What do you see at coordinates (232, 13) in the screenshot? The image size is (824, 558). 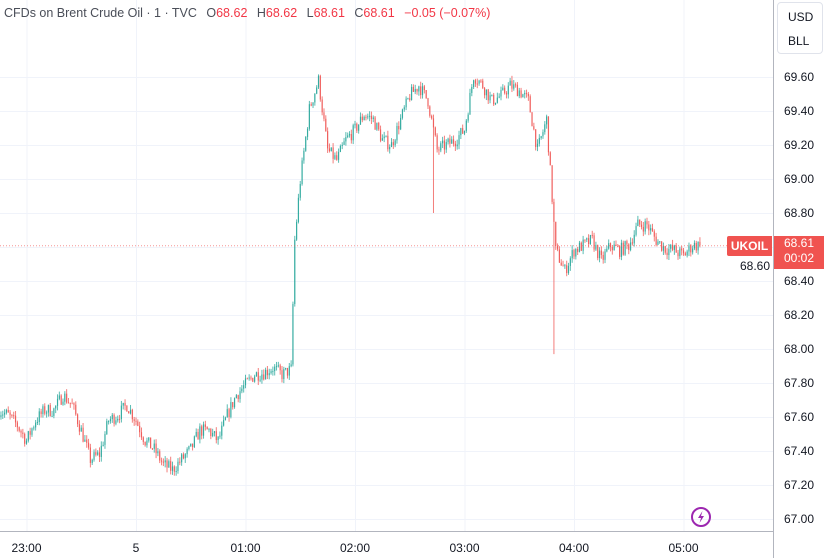 I see `open-value: 68.62` at bounding box center [232, 13].